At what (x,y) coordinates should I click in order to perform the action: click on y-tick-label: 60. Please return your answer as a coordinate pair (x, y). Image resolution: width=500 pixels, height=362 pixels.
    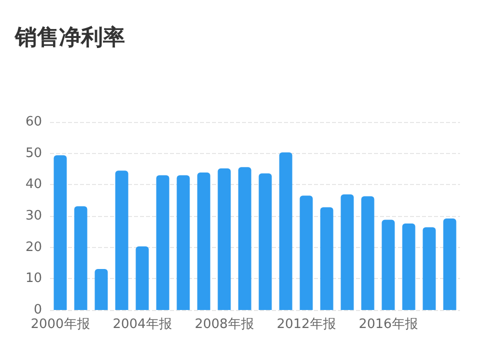
    Looking at the image, I should click on (33, 122).